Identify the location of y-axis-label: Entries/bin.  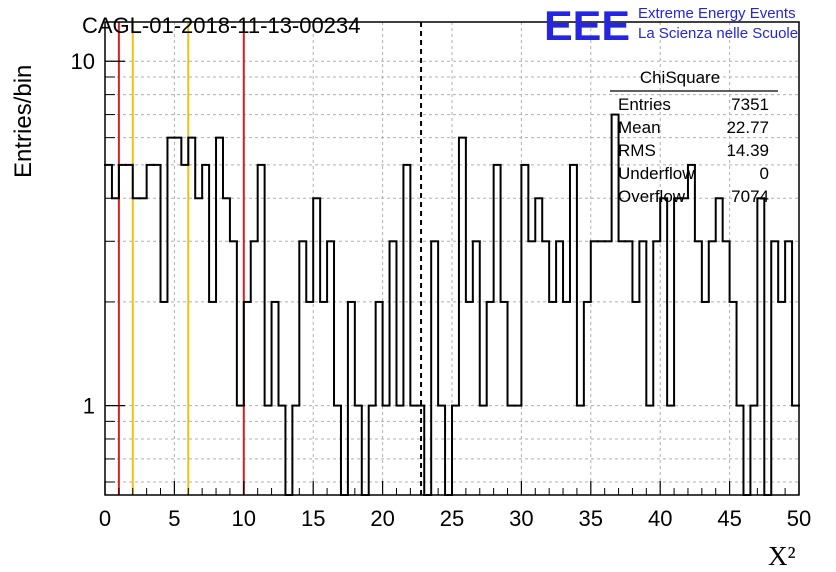
(23, 121).